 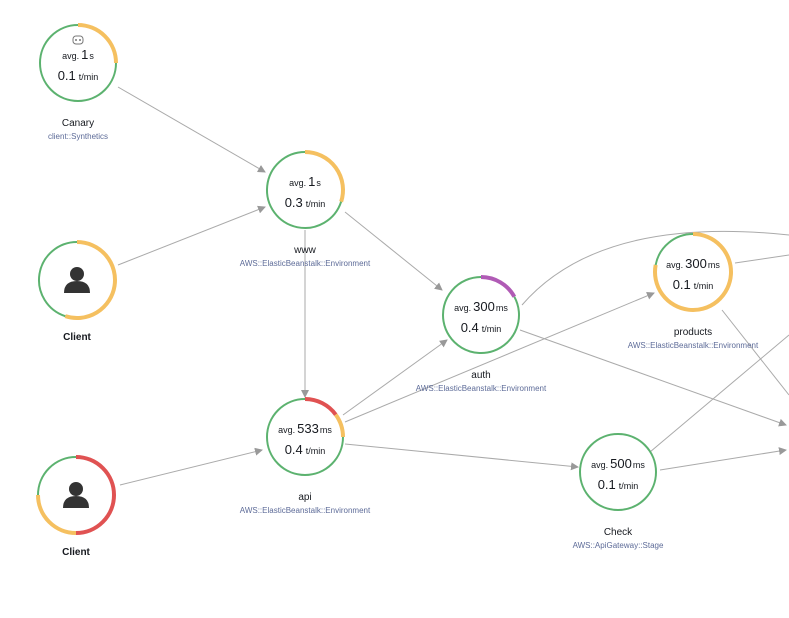 What do you see at coordinates (618, 532) in the screenshot?
I see `node-name: Check` at bounding box center [618, 532].